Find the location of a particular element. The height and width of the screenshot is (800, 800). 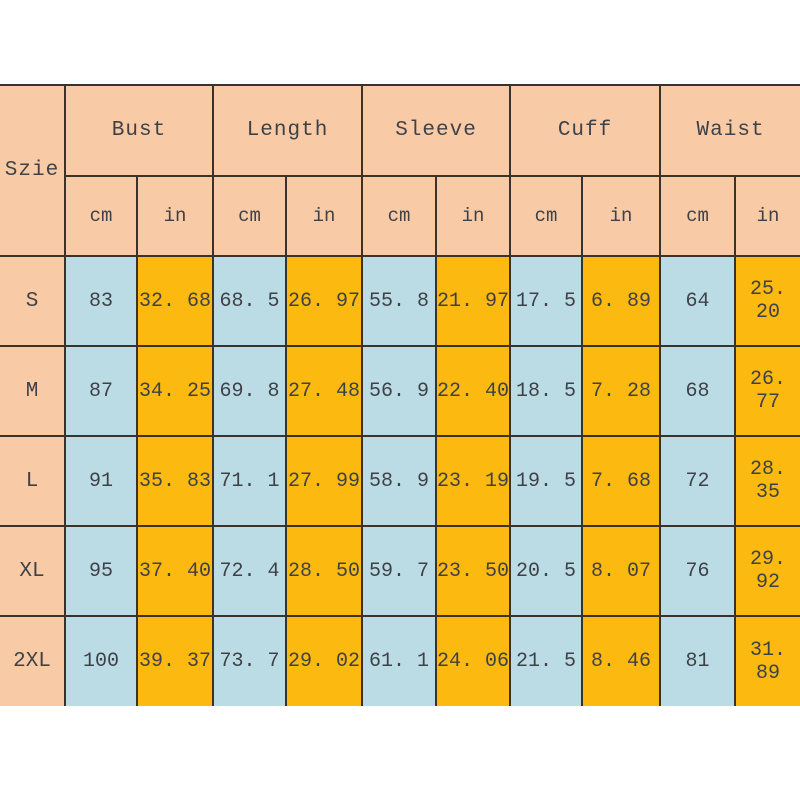

value-cell-cm: 72 is located at coordinates (698, 481).